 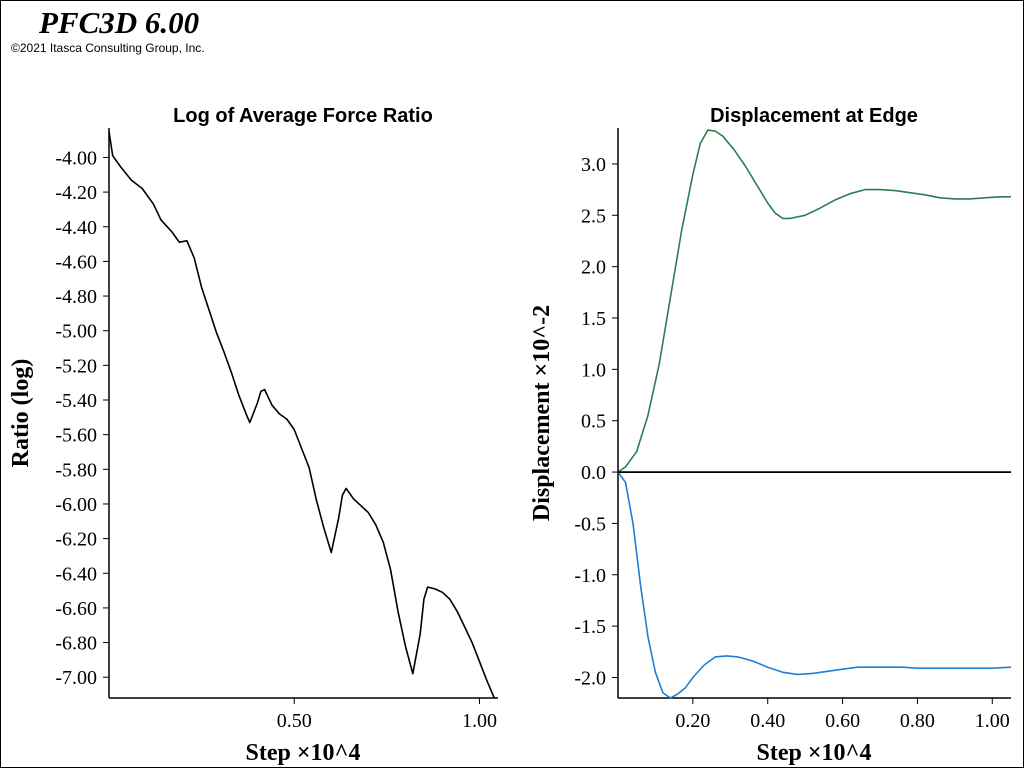 What do you see at coordinates (76, 158) in the screenshot?
I see `y-tick-label: -4.00` at bounding box center [76, 158].